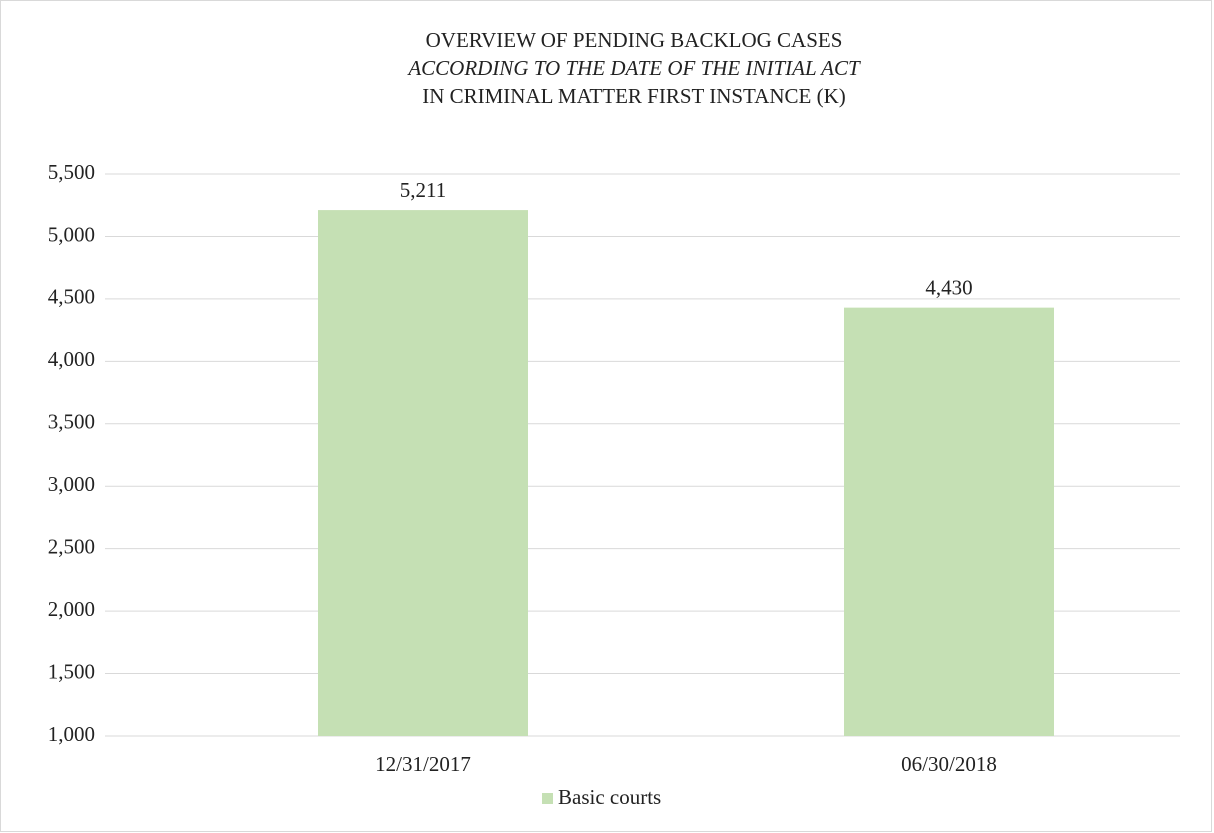 Image resolution: width=1214 pixels, height=833 pixels. What do you see at coordinates (71, 359) in the screenshot?
I see `y-tick-label: 4,000` at bounding box center [71, 359].